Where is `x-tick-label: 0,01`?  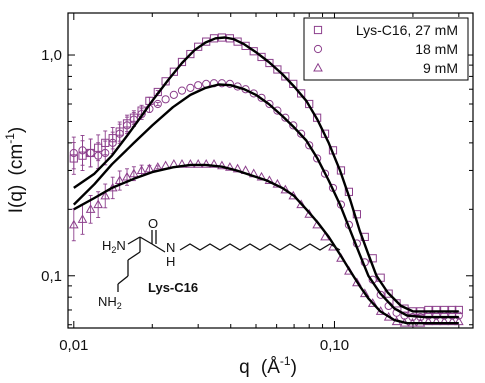 x-tick-label: 0,01 is located at coordinates (73, 345).